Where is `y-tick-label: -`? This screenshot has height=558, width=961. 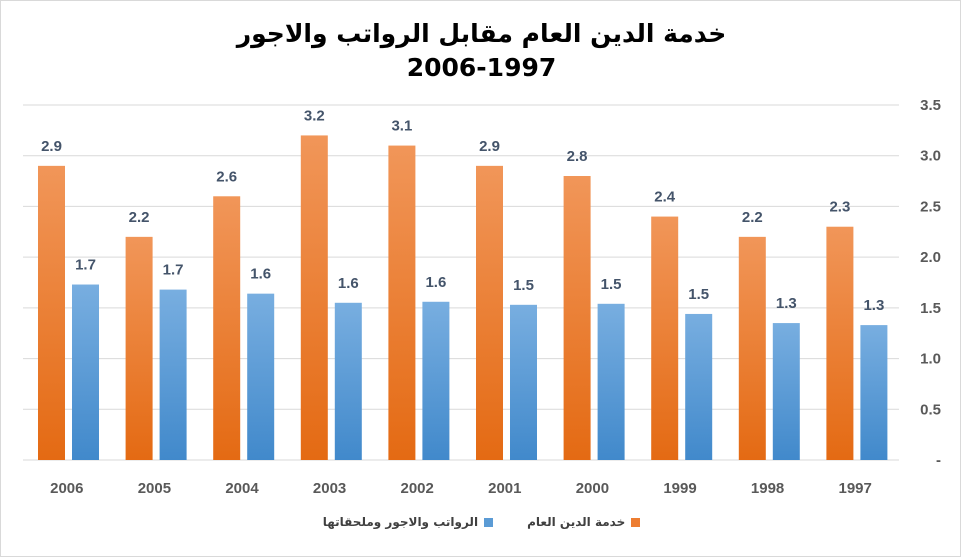
y-tick-label: - is located at coordinates (938, 460).